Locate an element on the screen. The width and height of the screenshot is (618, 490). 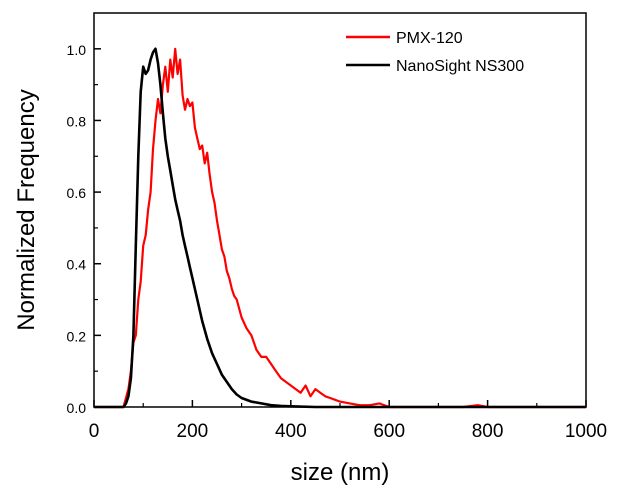
y-tick-label: 0.2 is located at coordinates (77, 336).